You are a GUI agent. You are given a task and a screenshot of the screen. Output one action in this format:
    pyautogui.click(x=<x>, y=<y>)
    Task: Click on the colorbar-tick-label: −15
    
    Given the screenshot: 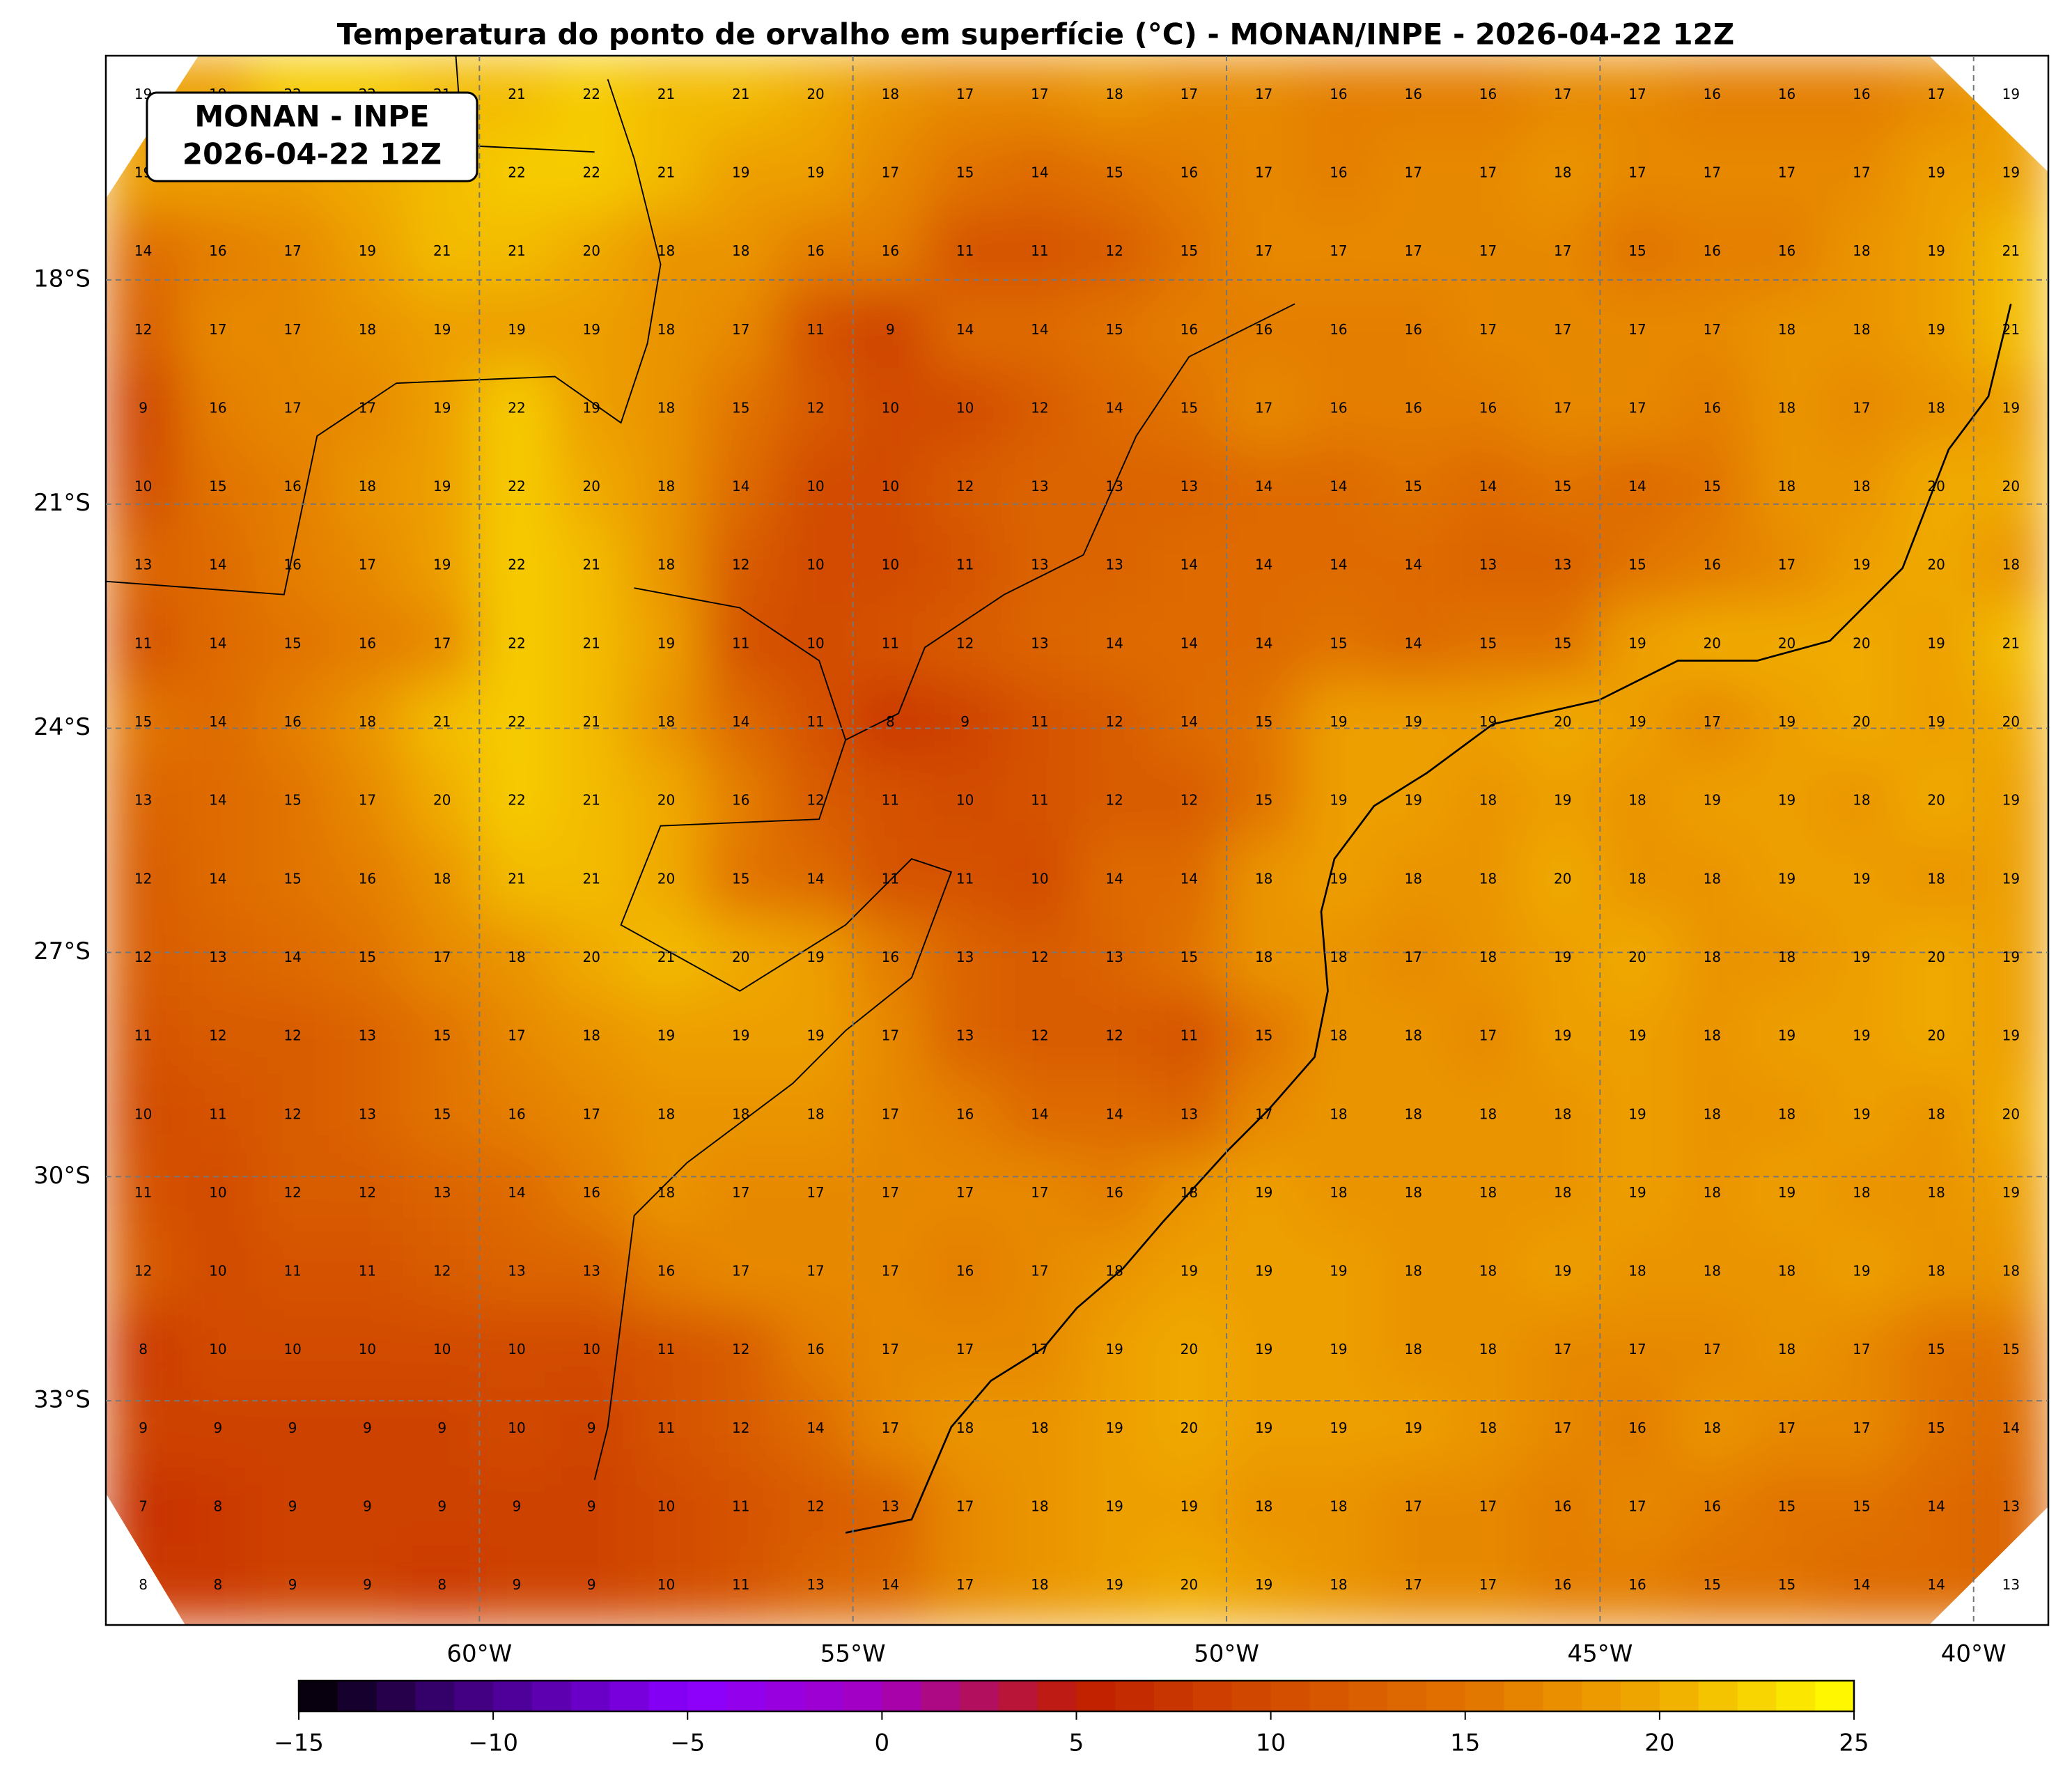 What is the action you would take?
    pyautogui.click(x=299, y=1743)
    